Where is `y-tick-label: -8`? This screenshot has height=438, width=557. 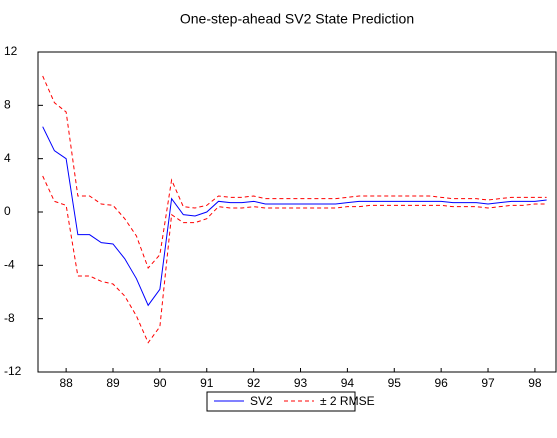
y-tick-label: -8 is located at coordinates (9, 318).